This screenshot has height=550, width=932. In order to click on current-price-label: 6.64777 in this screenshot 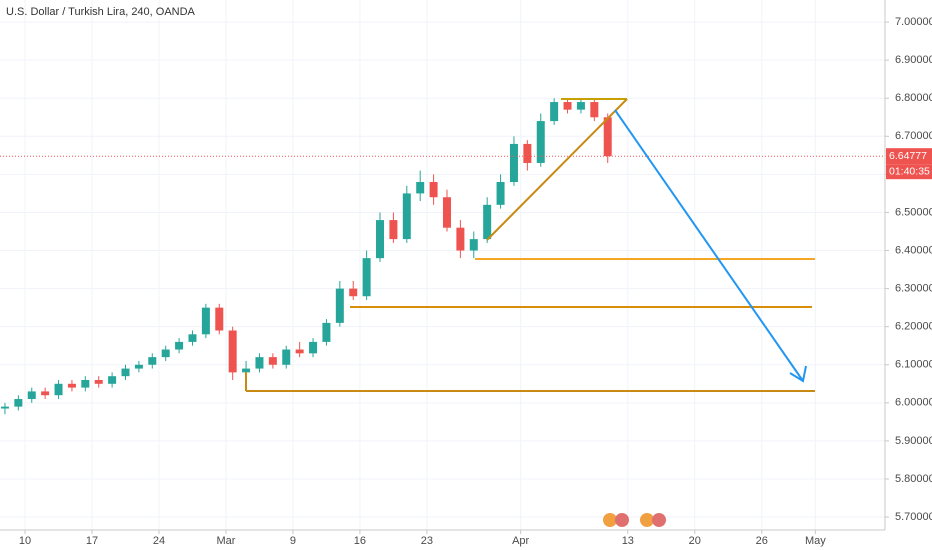, I will do `click(908, 156)`.